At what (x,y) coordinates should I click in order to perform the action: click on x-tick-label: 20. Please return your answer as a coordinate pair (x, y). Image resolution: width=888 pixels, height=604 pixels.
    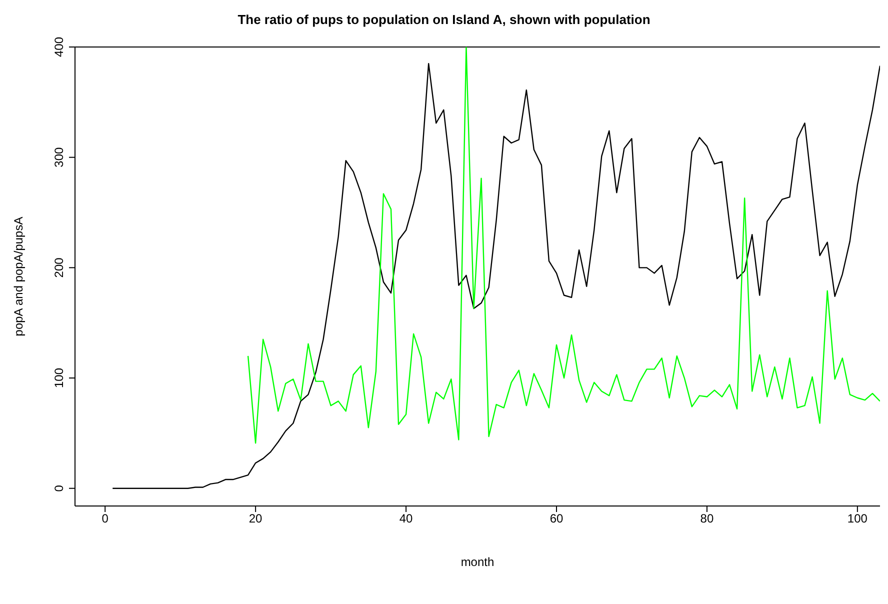
    Looking at the image, I should click on (255, 519).